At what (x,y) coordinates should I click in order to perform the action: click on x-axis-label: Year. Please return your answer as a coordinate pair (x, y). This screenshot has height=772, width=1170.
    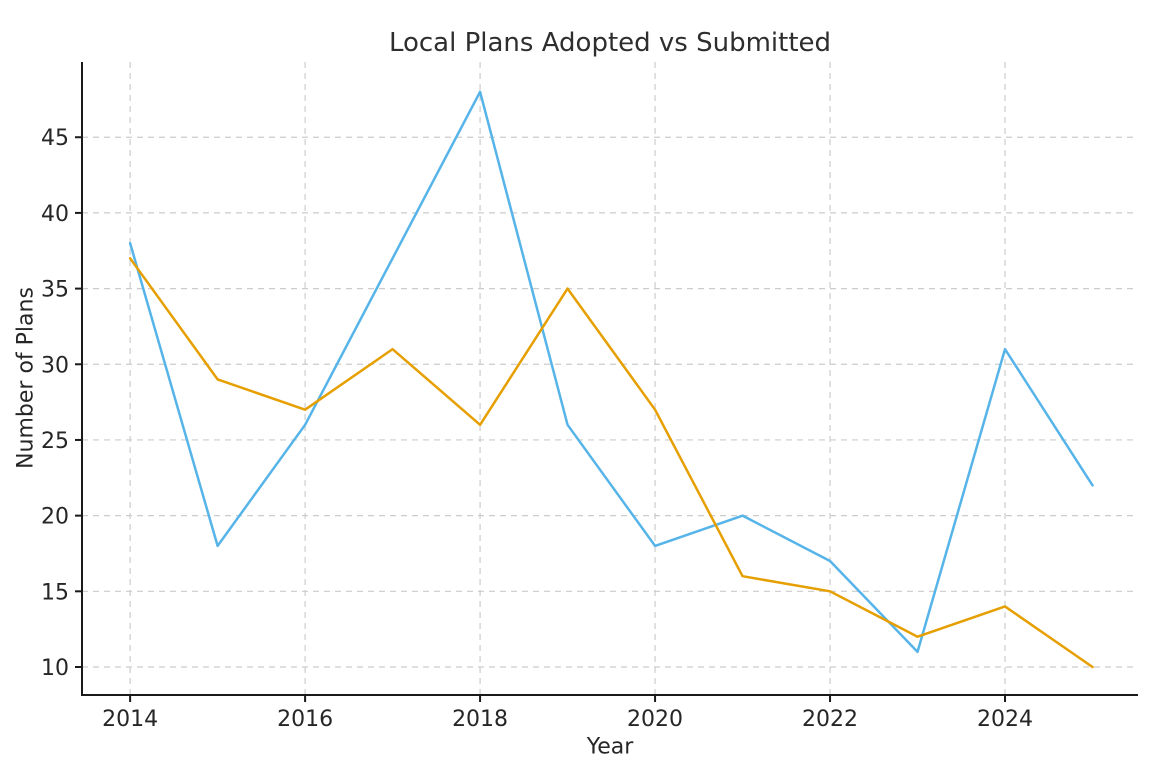
    Looking at the image, I should click on (610, 747).